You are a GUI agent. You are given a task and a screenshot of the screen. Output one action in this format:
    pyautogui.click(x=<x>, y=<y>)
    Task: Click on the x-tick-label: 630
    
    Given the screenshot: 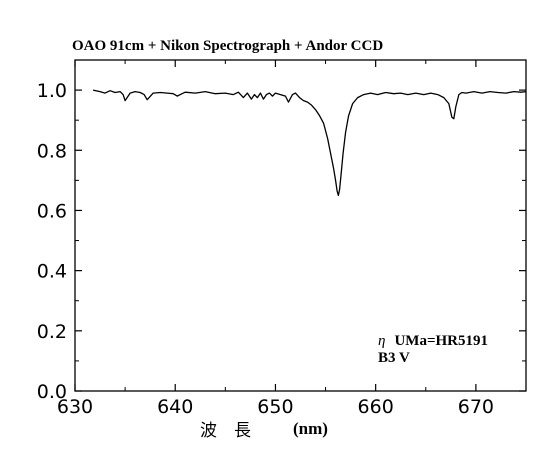 What is the action you would take?
    pyautogui.click(x=75, y=407)
    